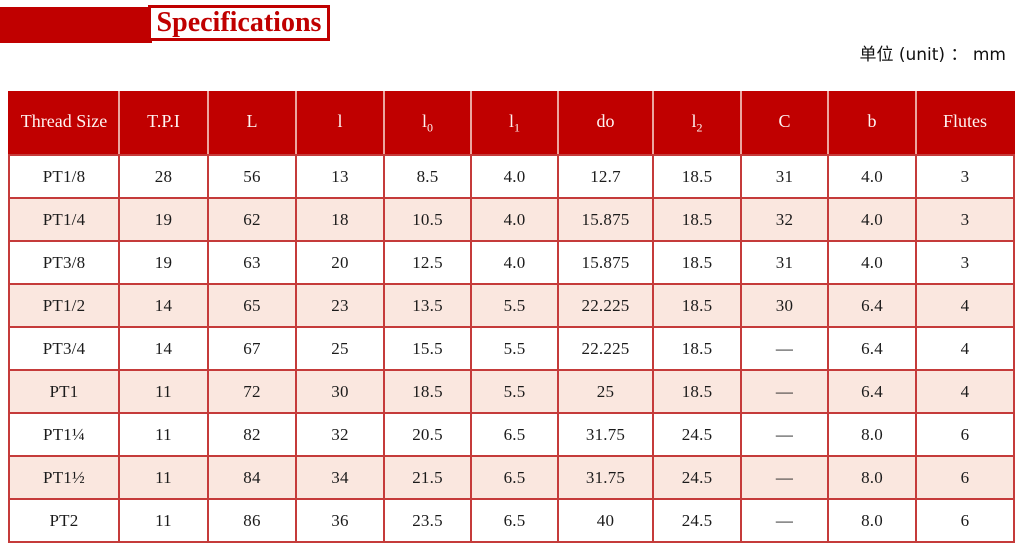  I want to click on table-row: PT1/4 19 62 18 10.5 4.0 15.875 18.5 32 4.0 3, so click(511, 219).